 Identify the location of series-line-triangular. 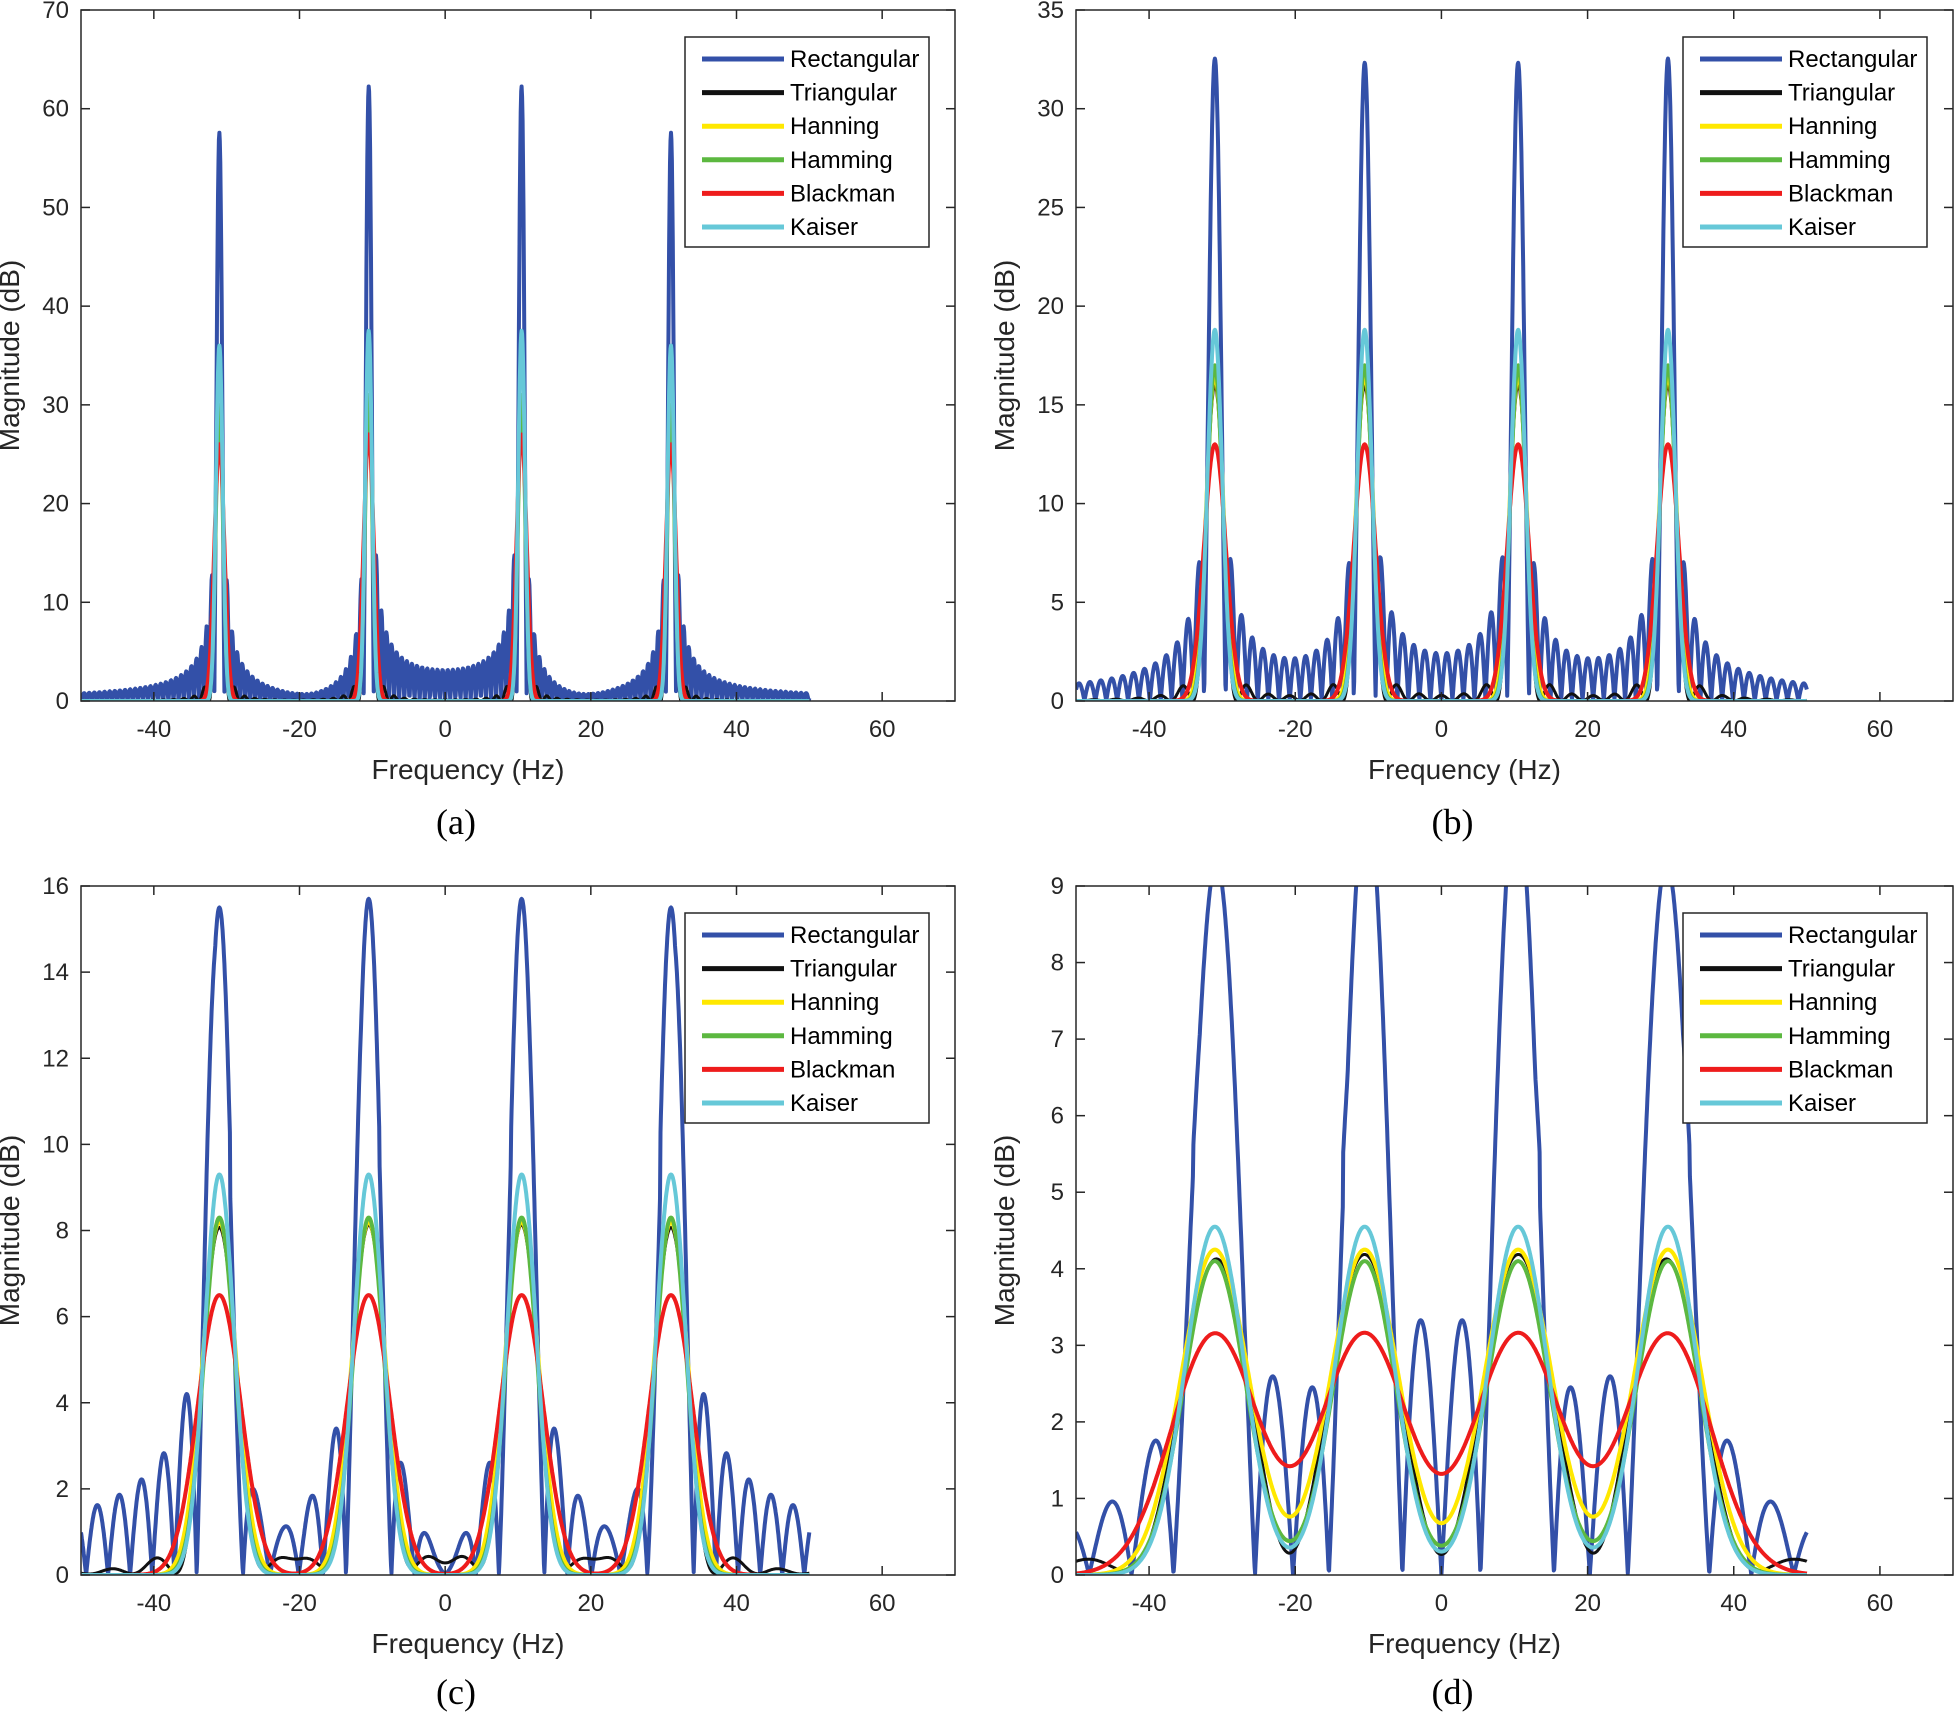
(446, 547).